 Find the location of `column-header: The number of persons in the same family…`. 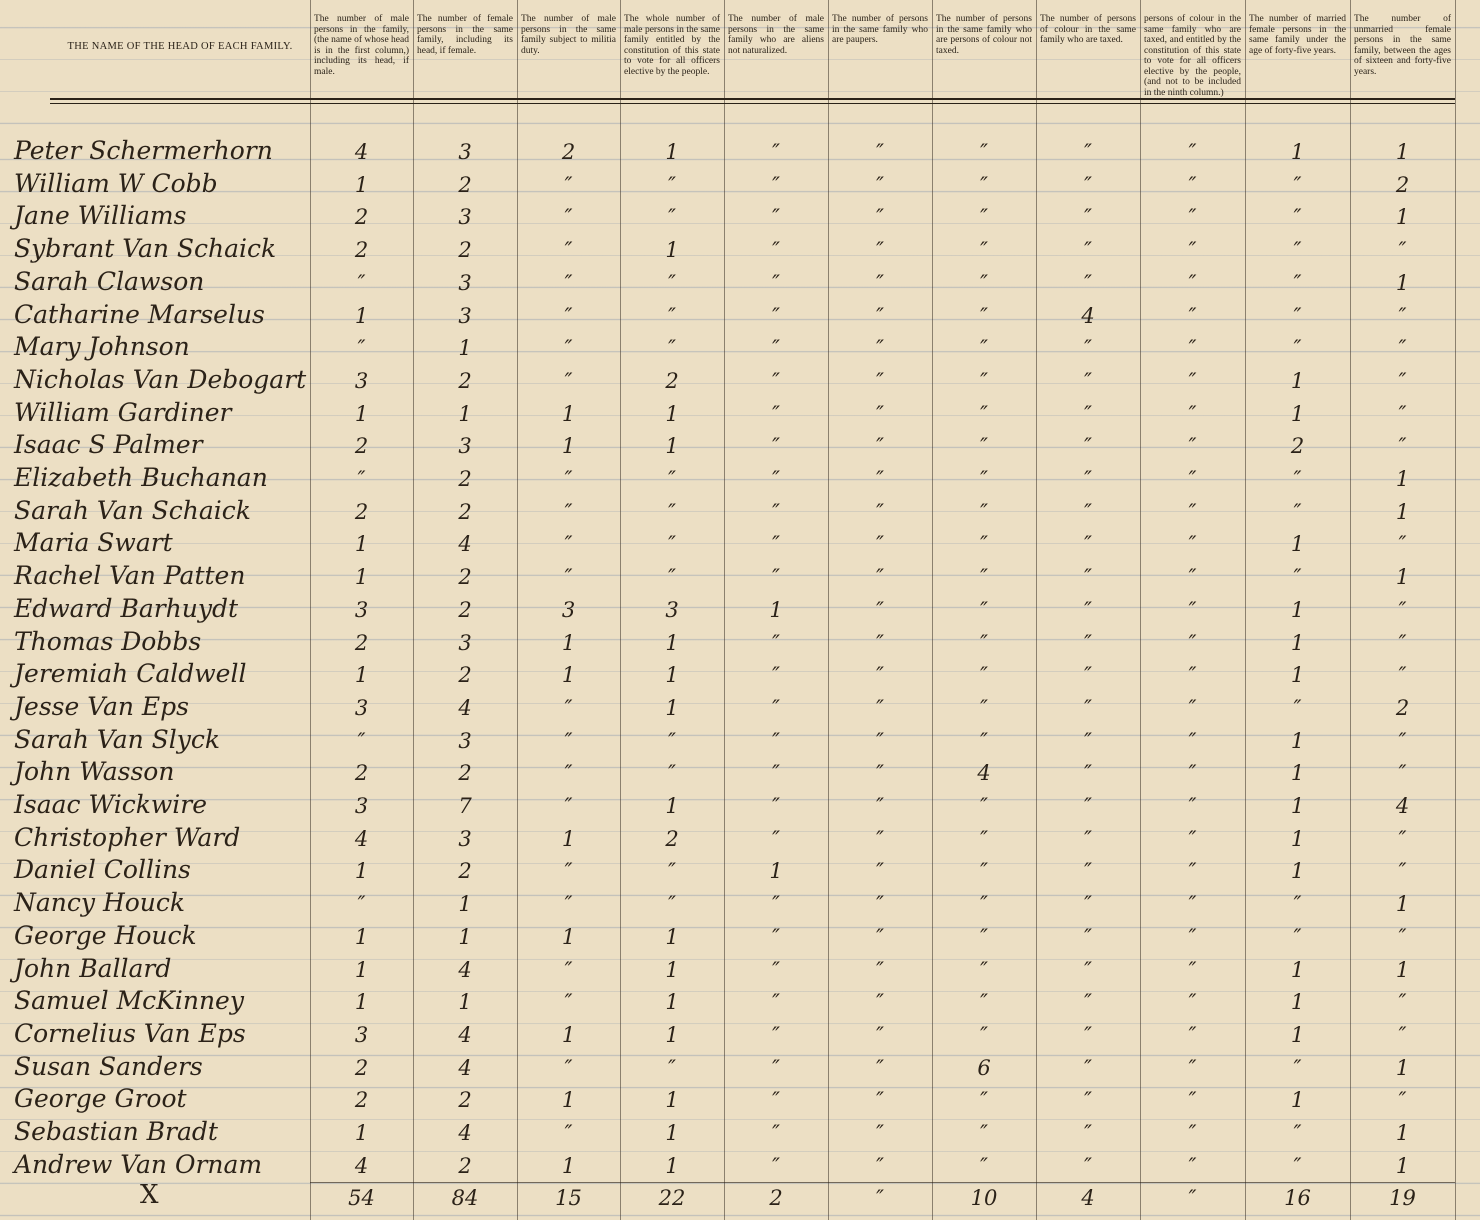

column-header: The number of persons in the same family… is located at coordinates (880, 29).